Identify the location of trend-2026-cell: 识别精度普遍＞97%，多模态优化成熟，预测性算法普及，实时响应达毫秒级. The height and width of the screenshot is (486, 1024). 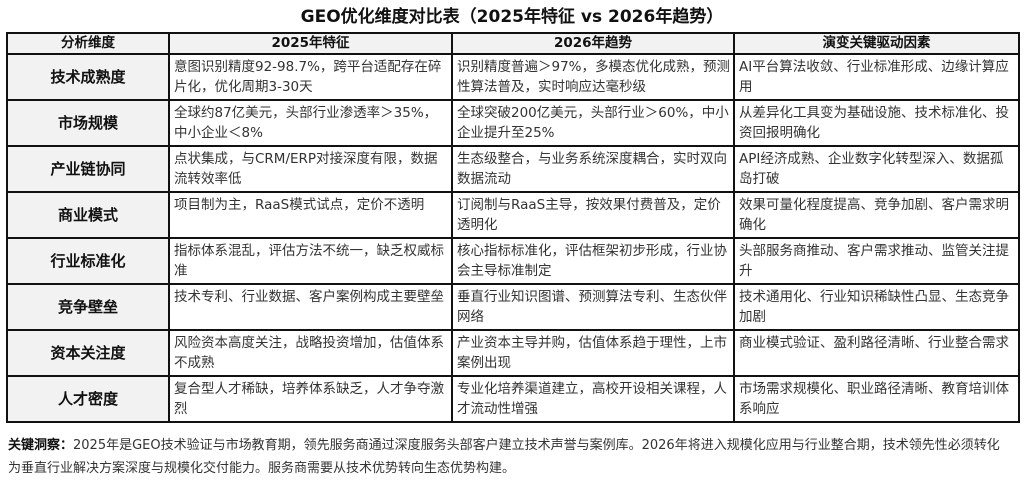
(593, 77).